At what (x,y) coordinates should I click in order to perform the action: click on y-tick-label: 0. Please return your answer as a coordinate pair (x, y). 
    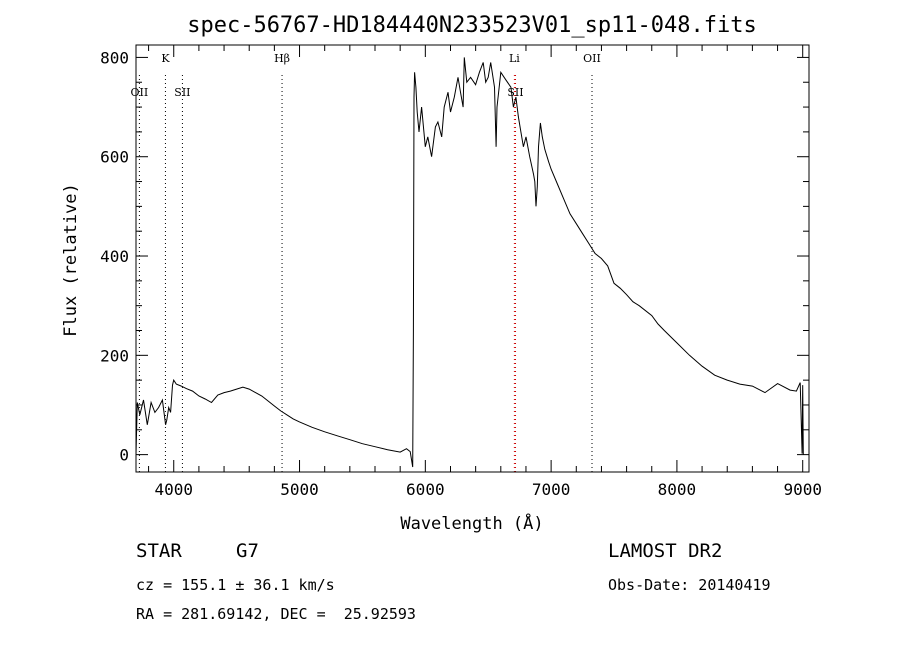
    Looking at the image, I should click on (124, 455).